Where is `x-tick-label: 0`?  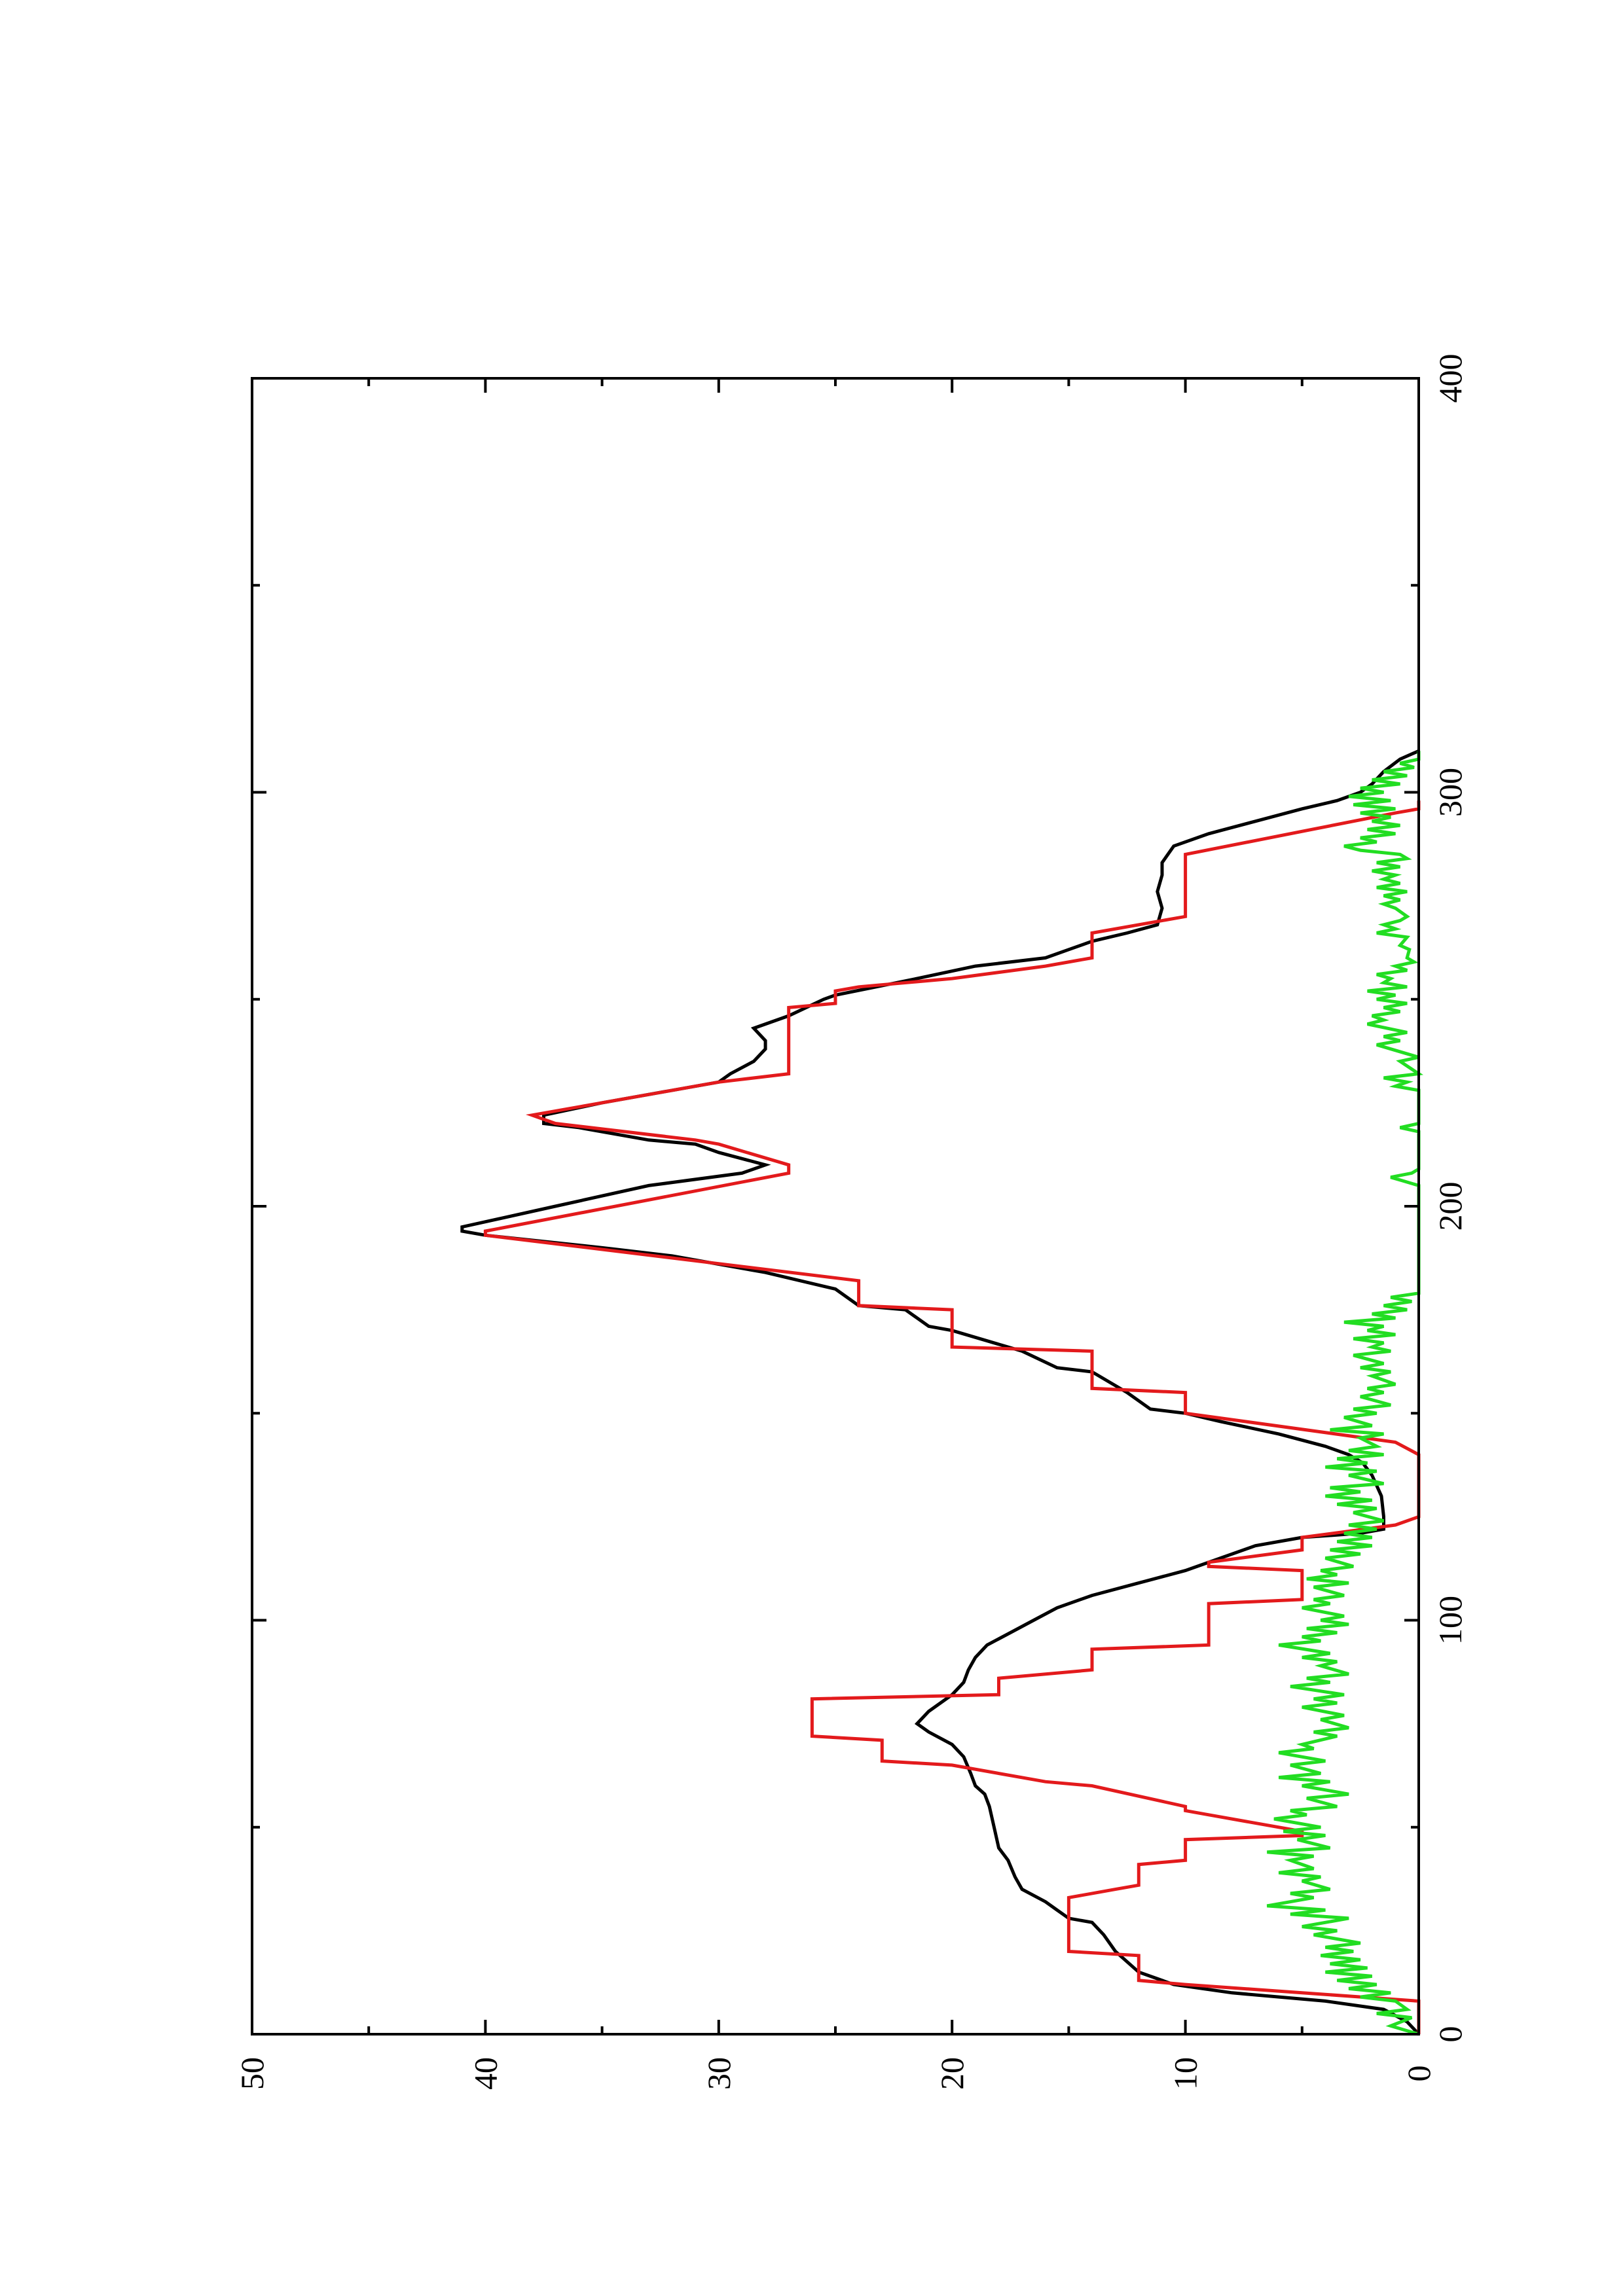
x-tick-label: 0 is located at coordinates (1450, 2034).